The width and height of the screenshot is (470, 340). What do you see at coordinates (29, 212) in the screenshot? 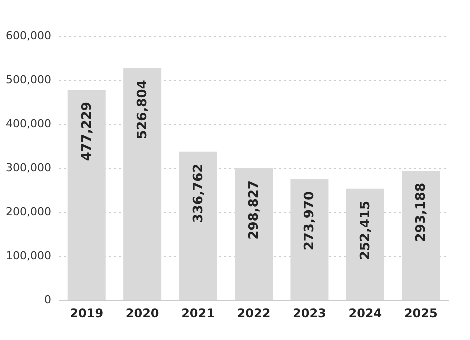
I see `y-tick-label: 200,000` at bounding box center [29, 212].